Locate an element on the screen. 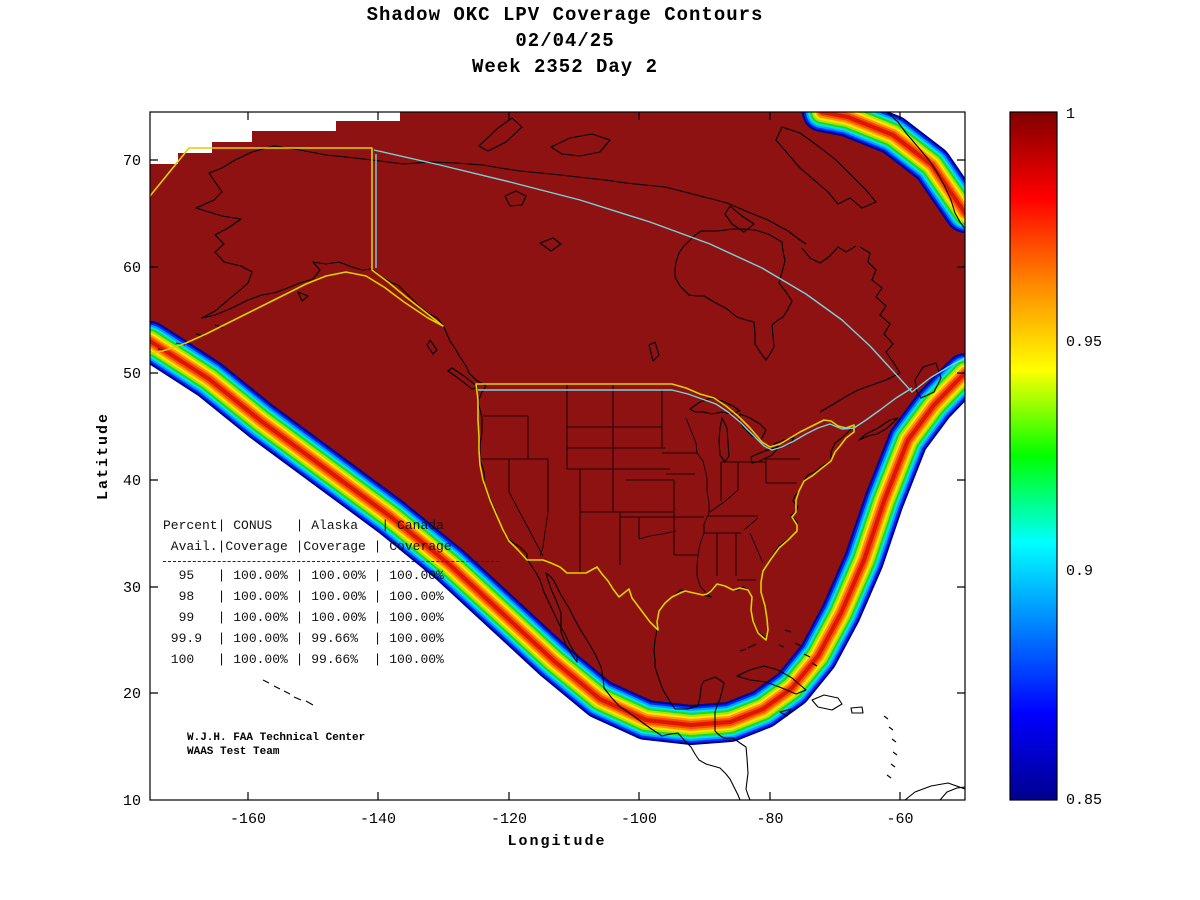 This screenshot has width=1200, height=900. cuba is located at coordinates (771, 680).